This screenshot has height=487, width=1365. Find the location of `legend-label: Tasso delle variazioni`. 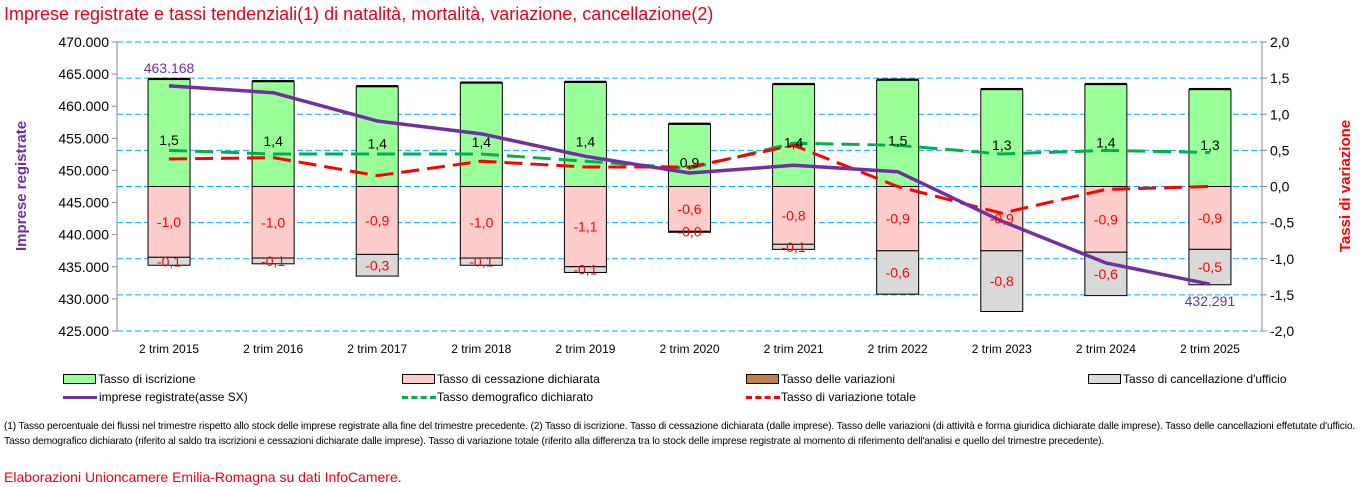

legend-label: Tasso delle variazioni is located at coordinates (838, 379).